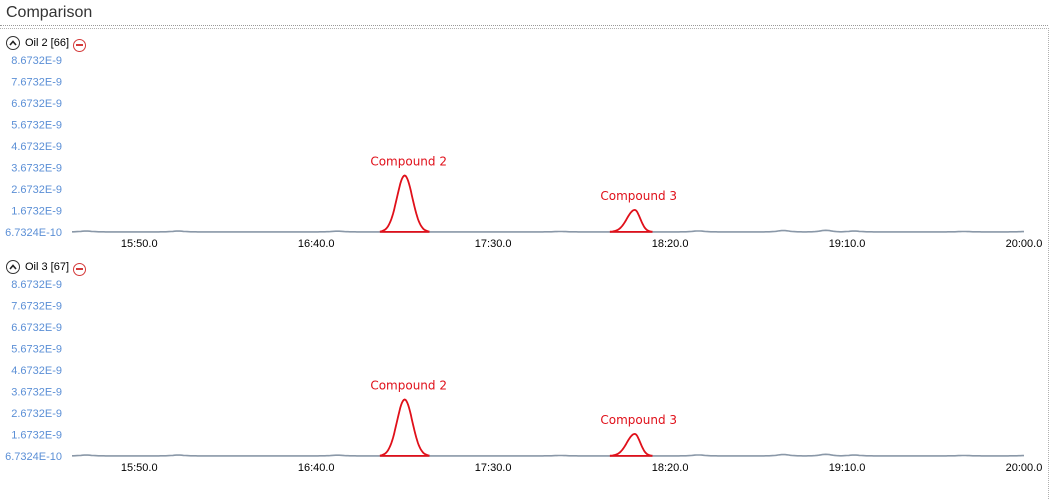 The image size is (1050, 500). I want to click on panel-header: Oil 2 [66], so click(46, 43).